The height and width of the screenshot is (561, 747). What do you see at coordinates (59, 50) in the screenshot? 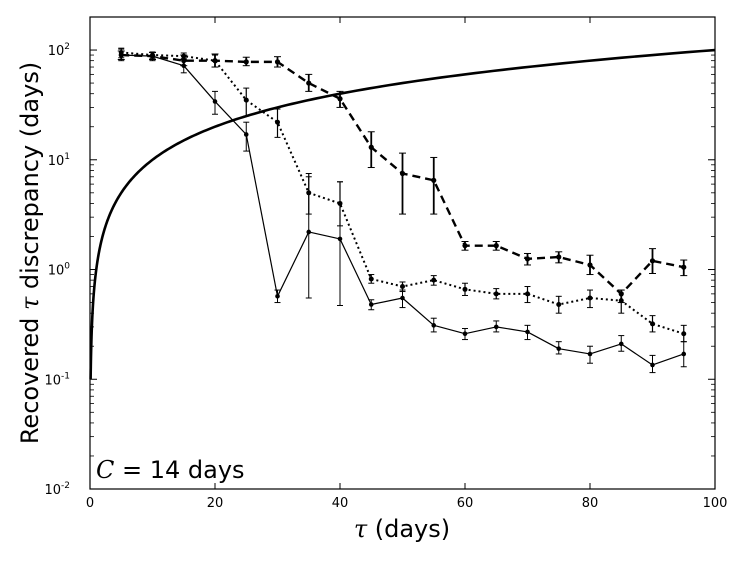
I see `y-tick-label: 10²` at bounding box center [59, 50].